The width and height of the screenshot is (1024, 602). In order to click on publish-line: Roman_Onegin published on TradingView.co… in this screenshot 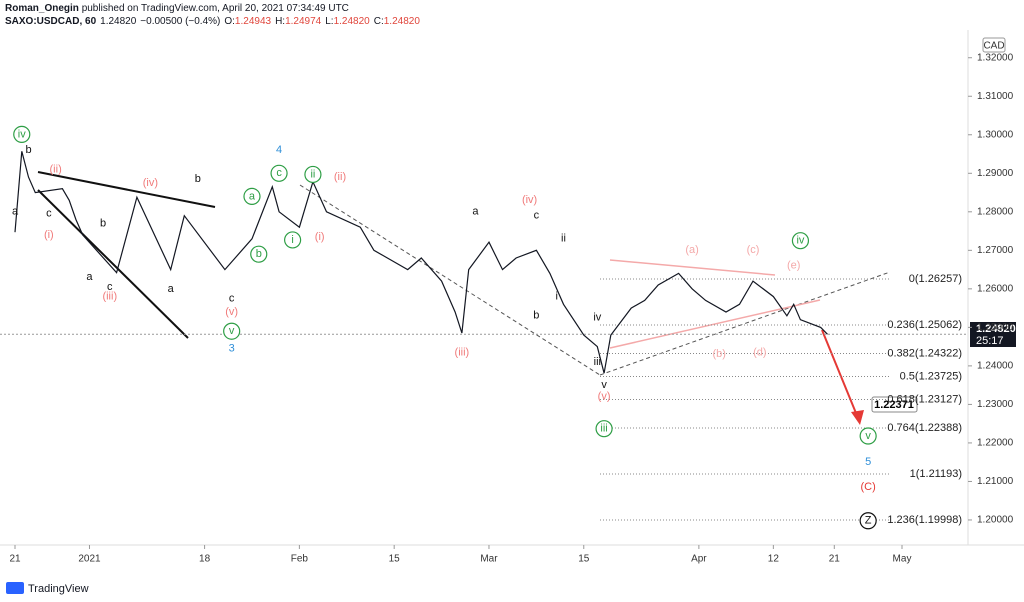, I will do `click(216, 8)`.